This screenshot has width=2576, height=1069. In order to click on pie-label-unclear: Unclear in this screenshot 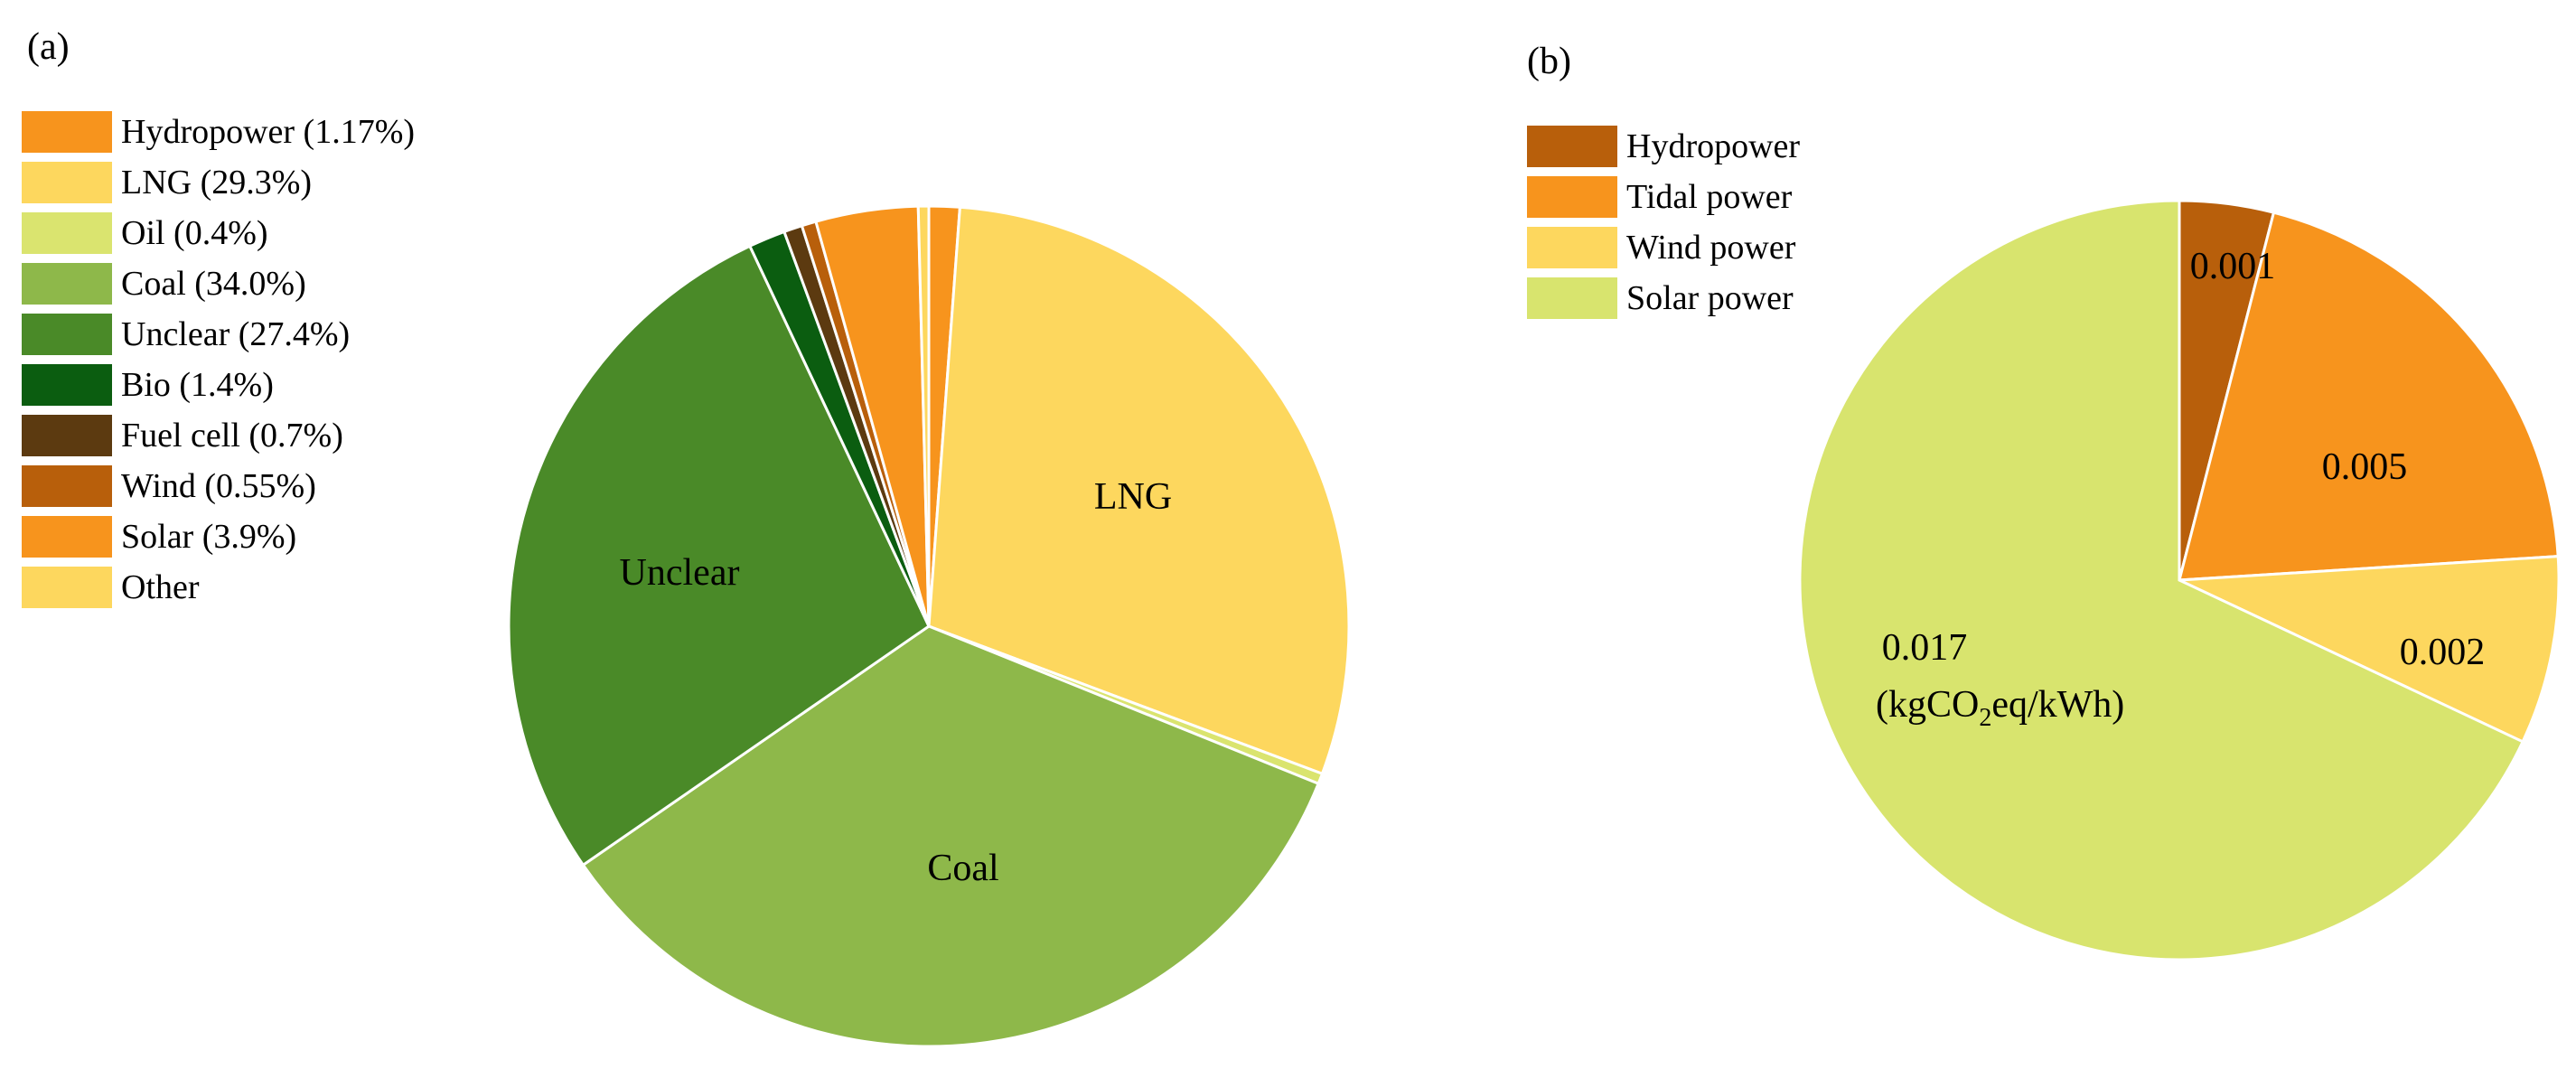, I will do `click(680, 573)`.